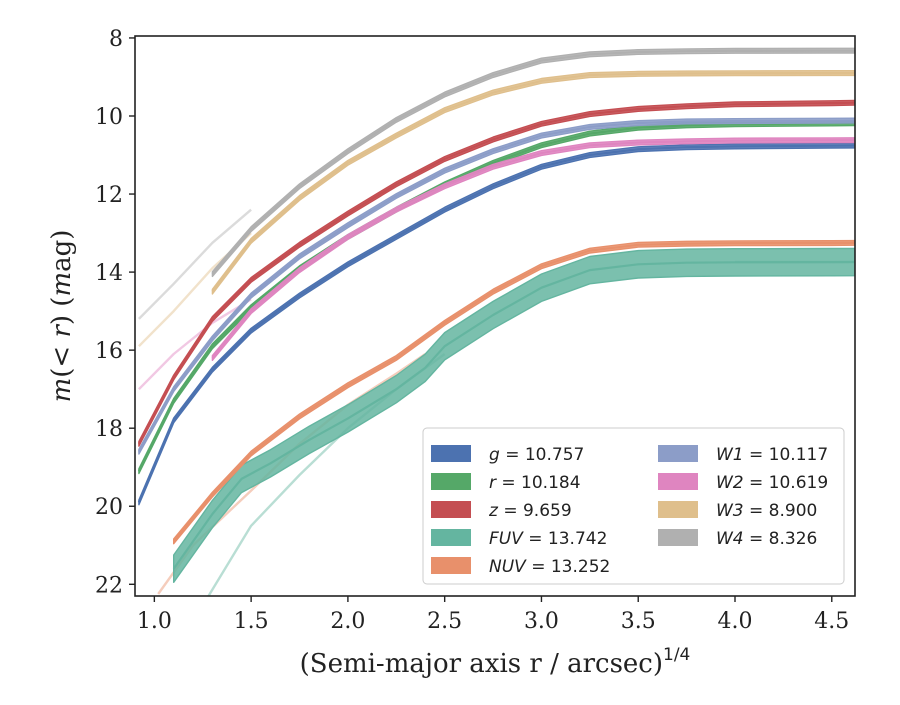  I want to click on y-tick-label: 14, so click(109, 273).